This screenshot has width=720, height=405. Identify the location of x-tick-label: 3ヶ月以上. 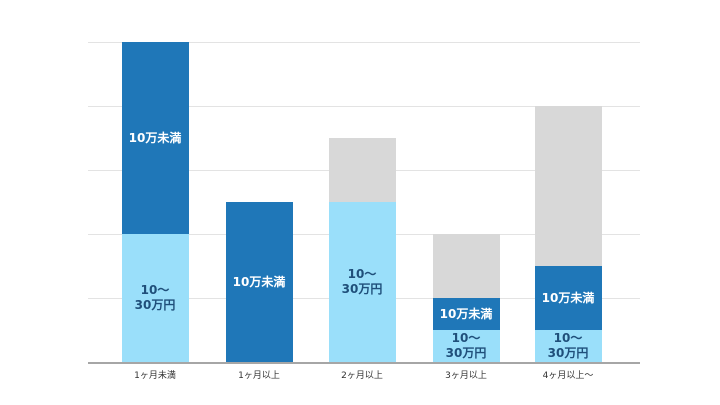
(466, 376).